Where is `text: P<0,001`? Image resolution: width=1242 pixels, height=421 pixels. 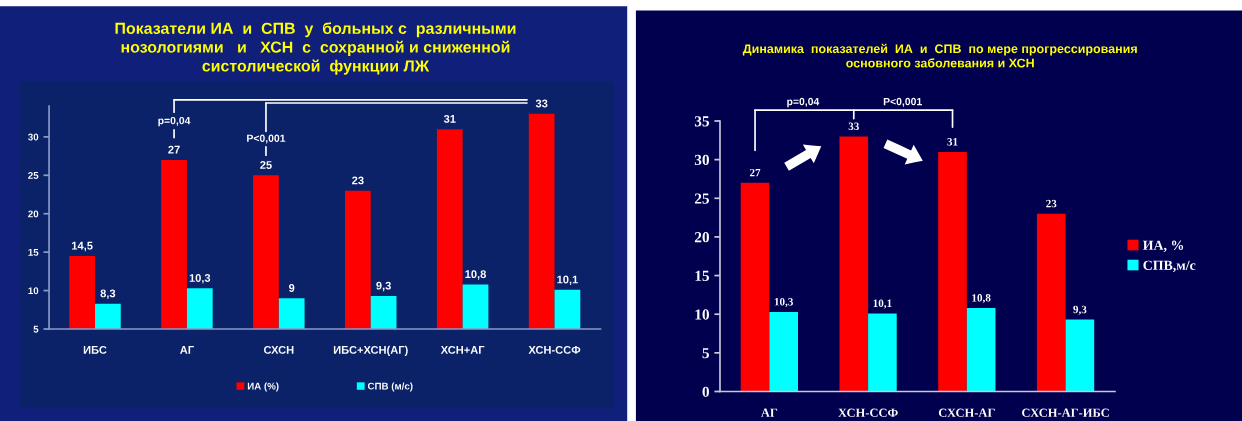 text: P<0,001 is located at coordinates (902, 102).